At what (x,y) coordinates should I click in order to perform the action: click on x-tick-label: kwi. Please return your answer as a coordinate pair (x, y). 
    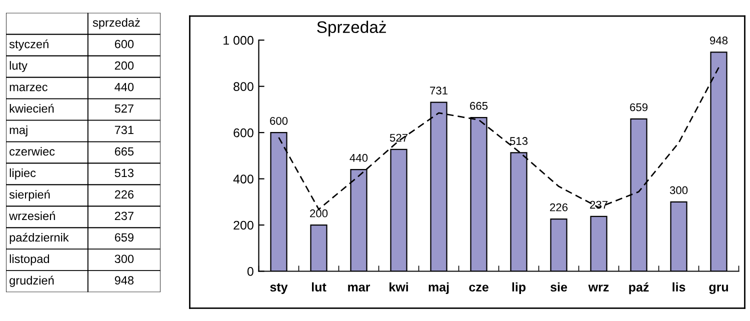
    Looking at the image, I should click on (399, 287).